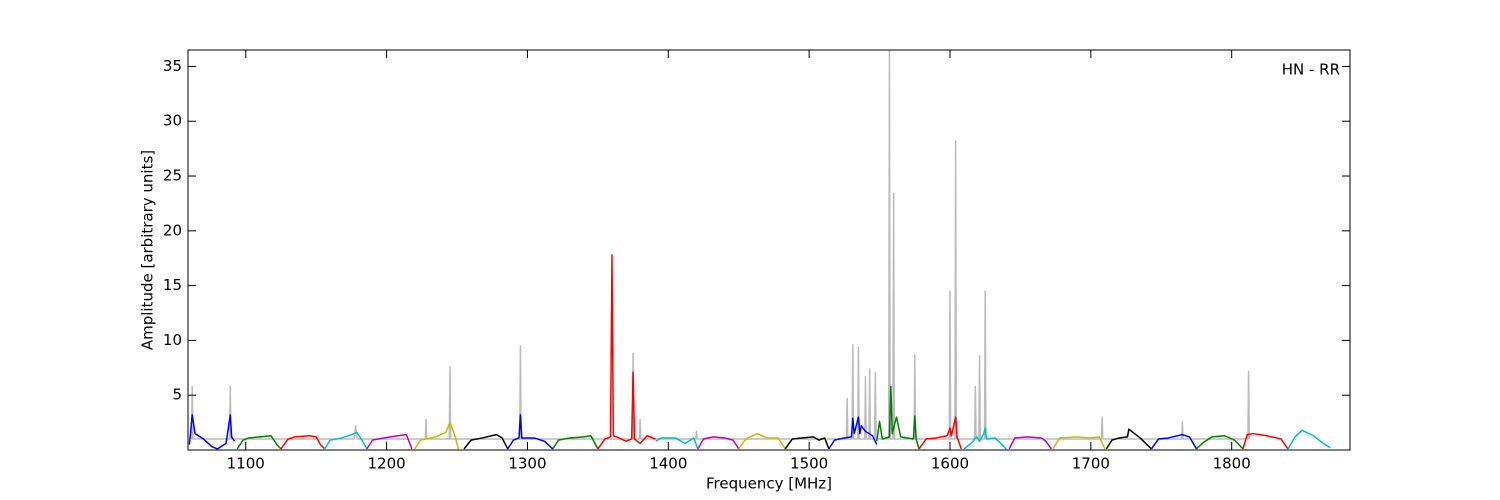 This screenshot has width=1500, height=500. I want to click on y-tick-label: 20, so click(172, 230).